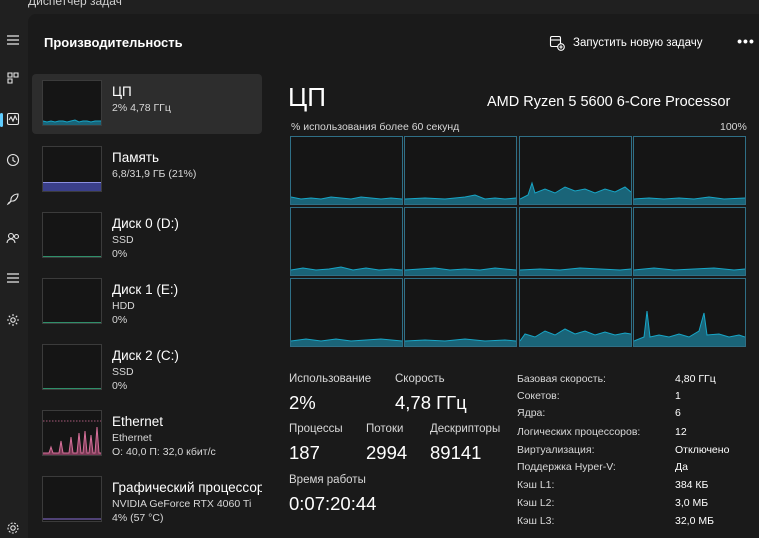 The height and width of the screenshot is (538, 759). What do you see at coordinates (375, 127) in the screenshot?
I see `graph-caption: % использования более 60 секунд` at bounding box center [375, 127].